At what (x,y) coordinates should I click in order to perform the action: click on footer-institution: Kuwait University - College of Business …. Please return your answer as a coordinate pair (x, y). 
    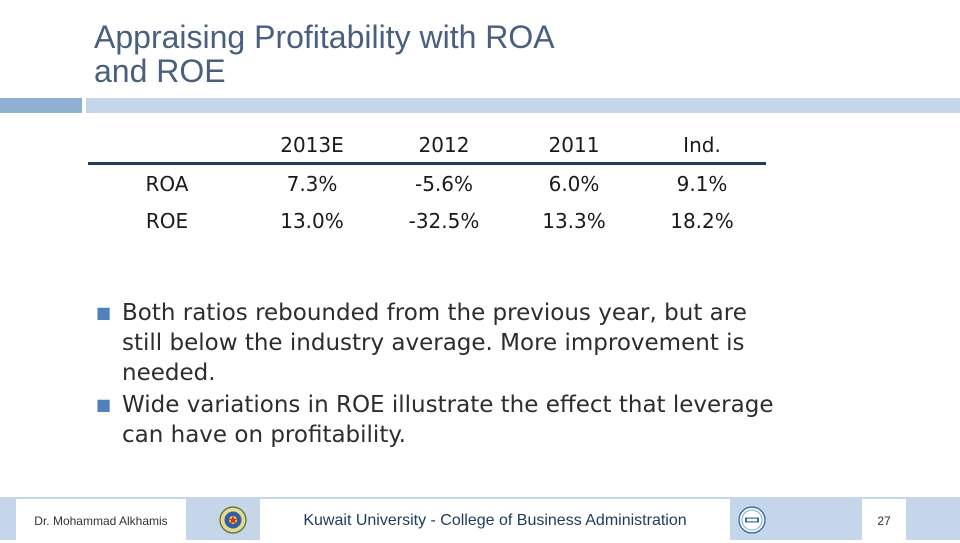
    Looking at the image, I should click on (495, 519).